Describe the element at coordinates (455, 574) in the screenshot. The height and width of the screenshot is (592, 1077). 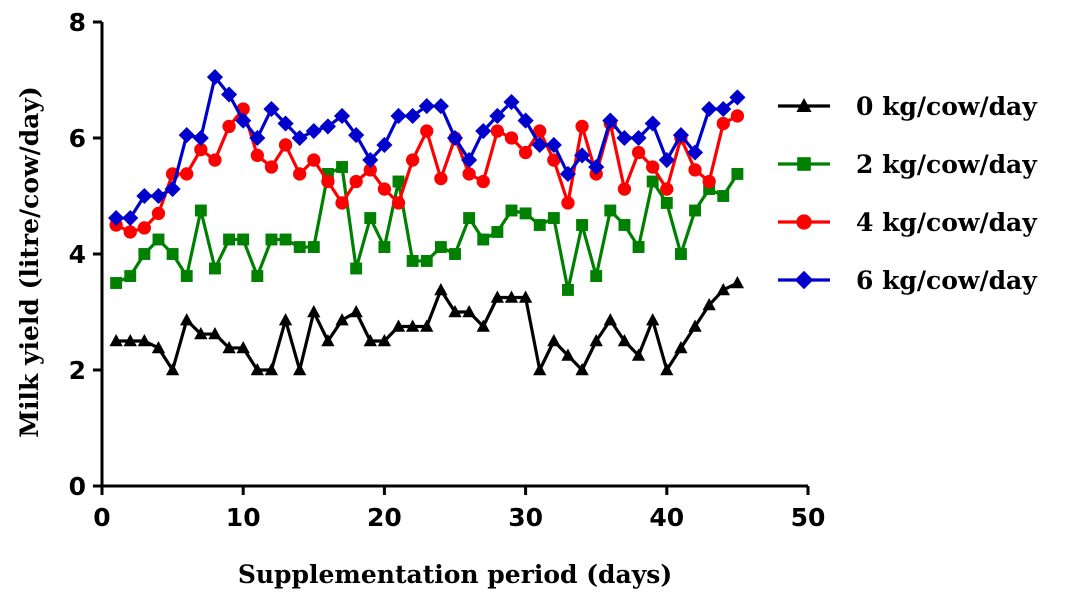
I see `x-axis-title: Supplementation period (days)` at that location.